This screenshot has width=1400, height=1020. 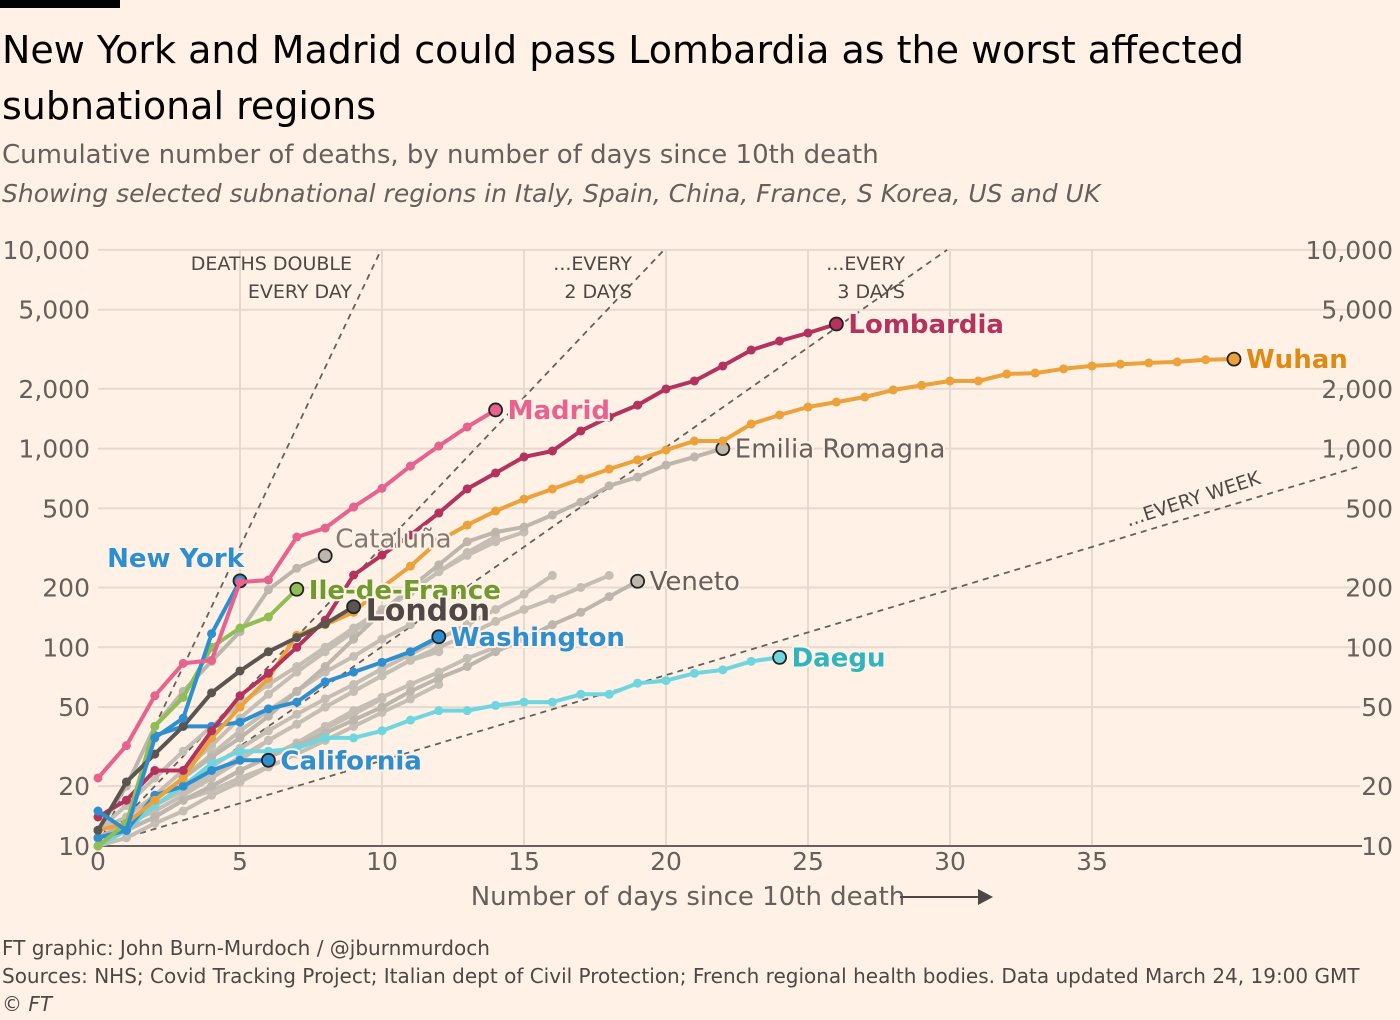 I want to click on series-label-veneto: Veneto, so click(x=695, y=582).